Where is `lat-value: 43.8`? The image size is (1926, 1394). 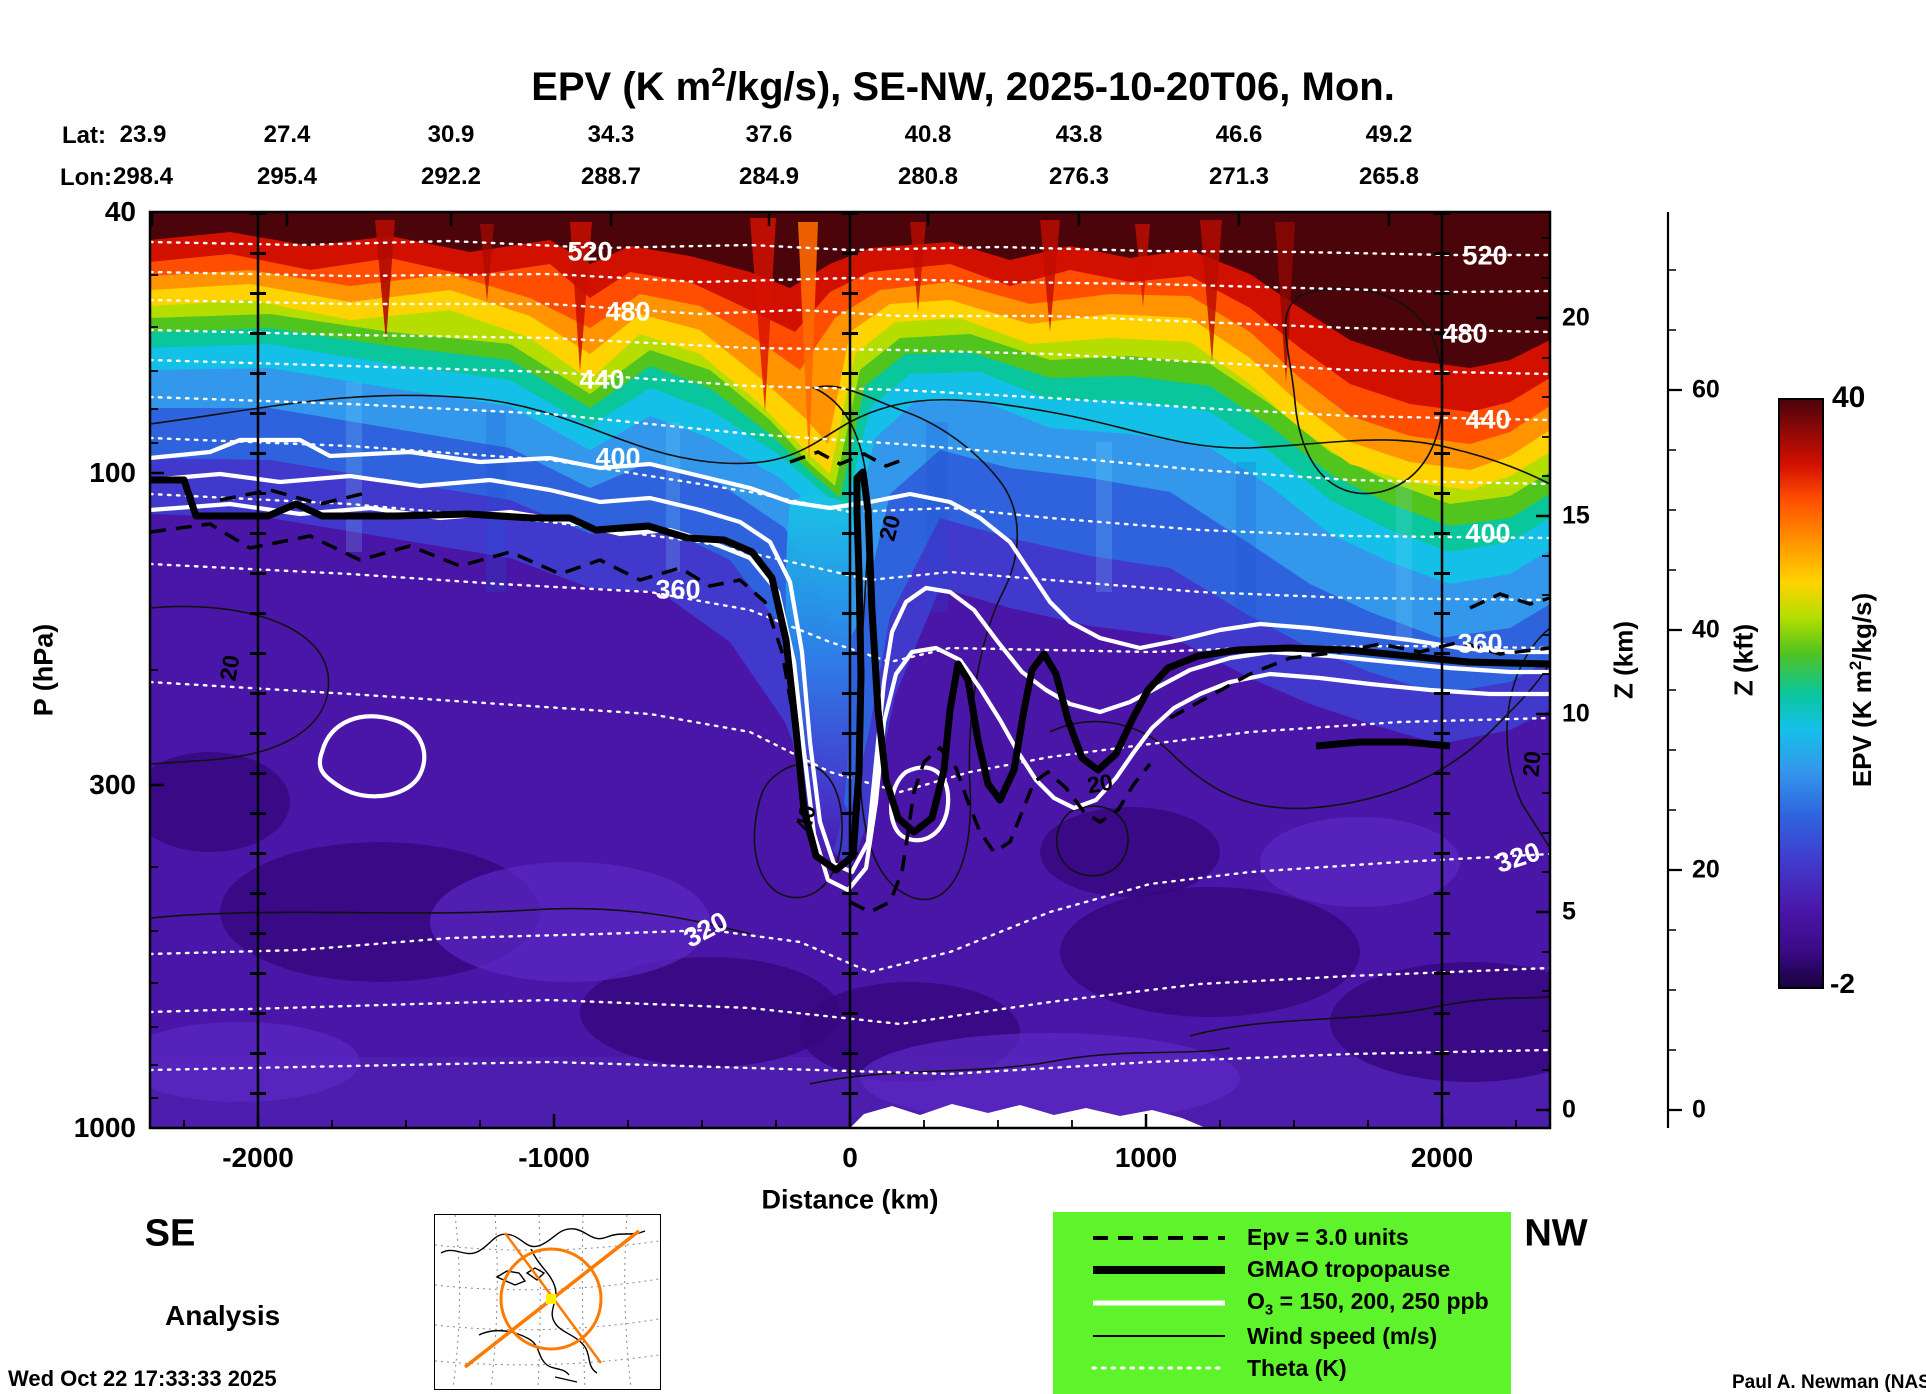 lat-value: 43.8 is located at coordinates (1079, 134).